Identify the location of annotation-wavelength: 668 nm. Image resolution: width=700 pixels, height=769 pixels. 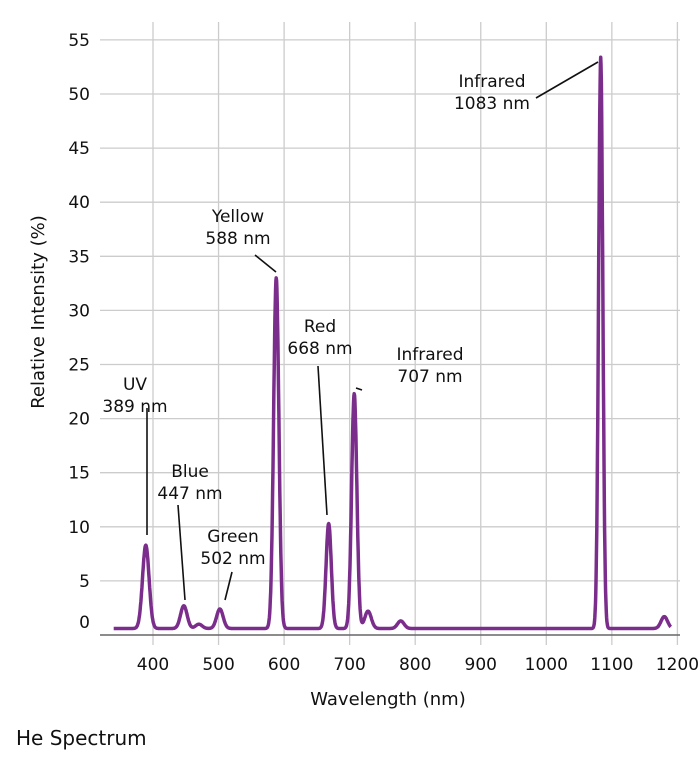
(319, 349).